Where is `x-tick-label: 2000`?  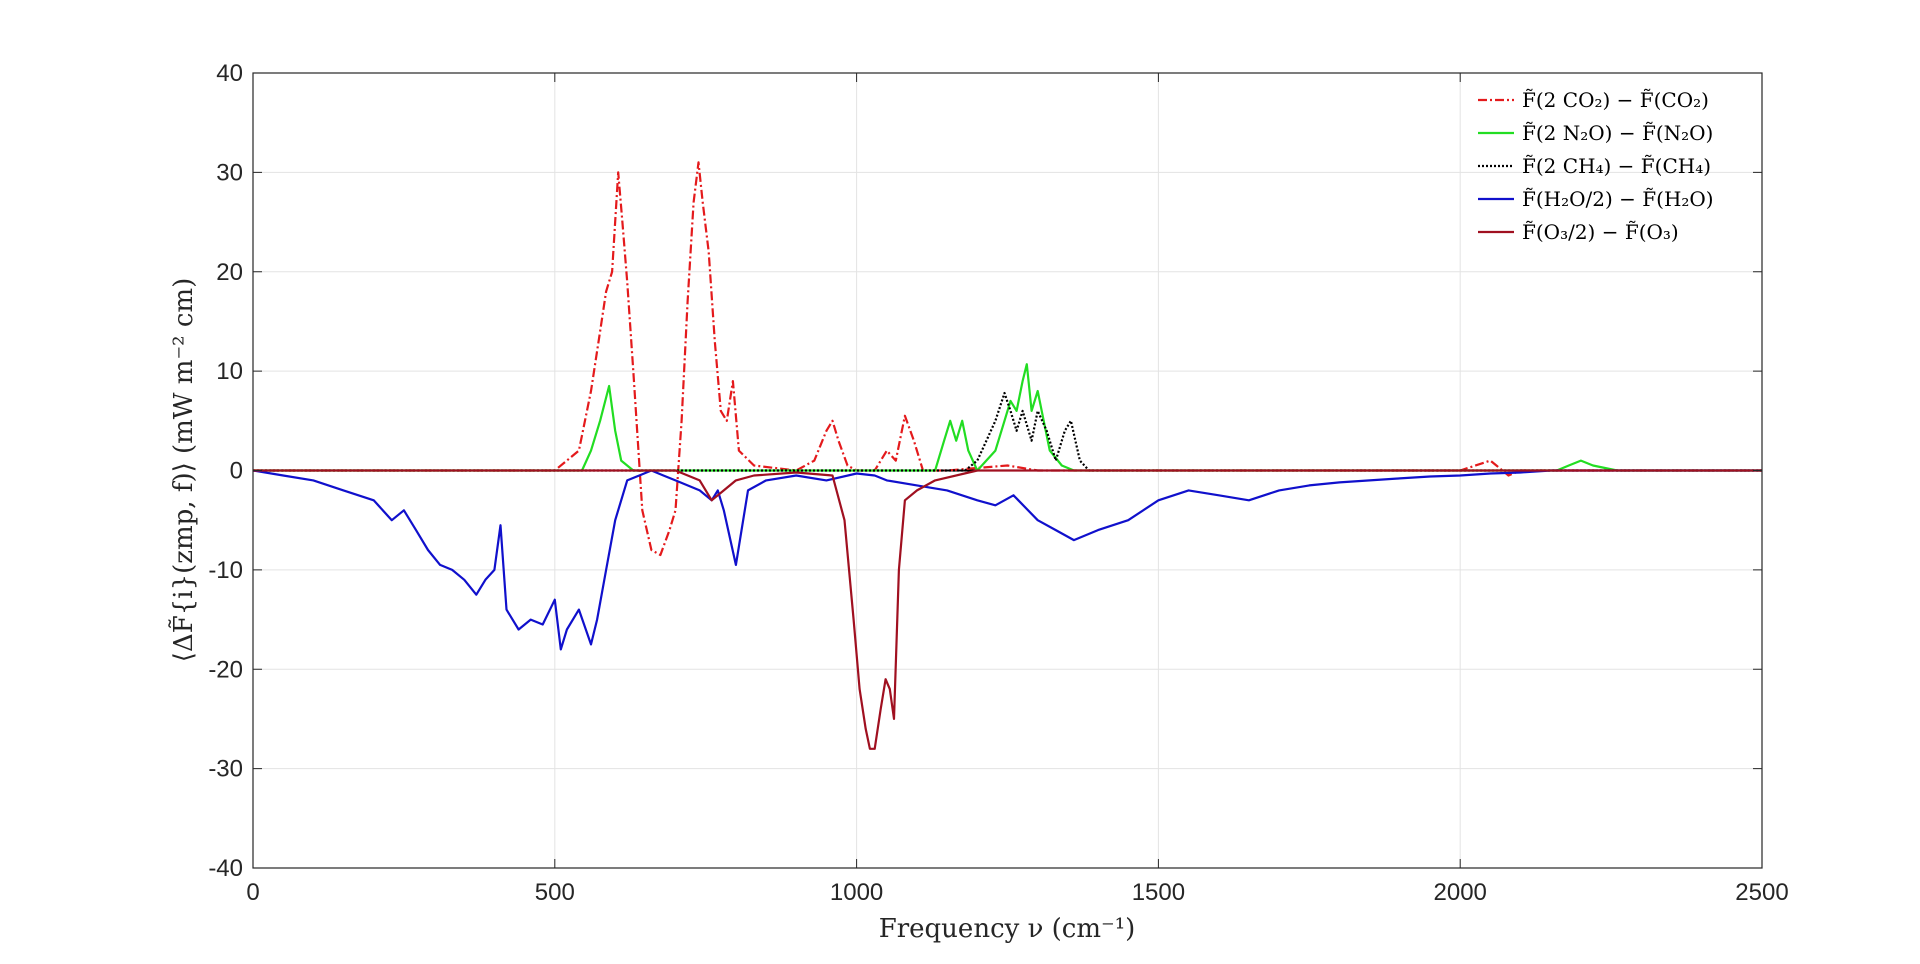 x-tick-label: 2000 is located at coordinates (1460, 892).